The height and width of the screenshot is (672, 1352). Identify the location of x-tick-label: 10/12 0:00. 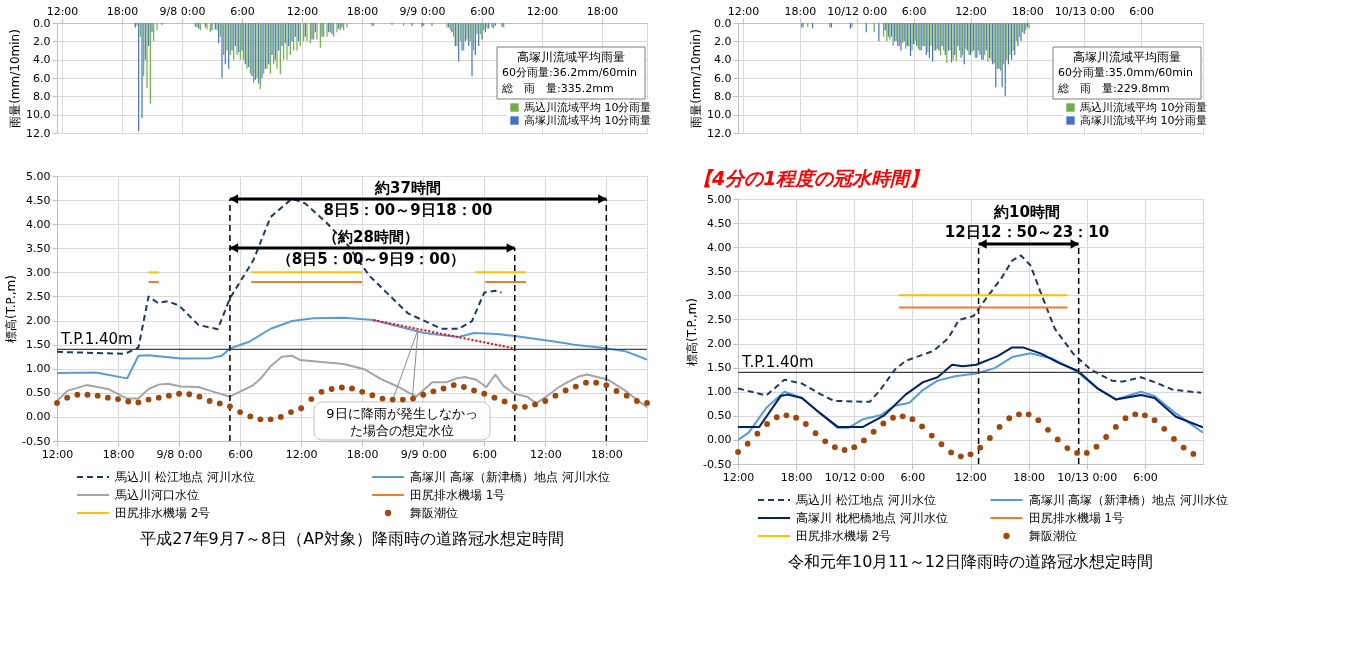
(854, 477).